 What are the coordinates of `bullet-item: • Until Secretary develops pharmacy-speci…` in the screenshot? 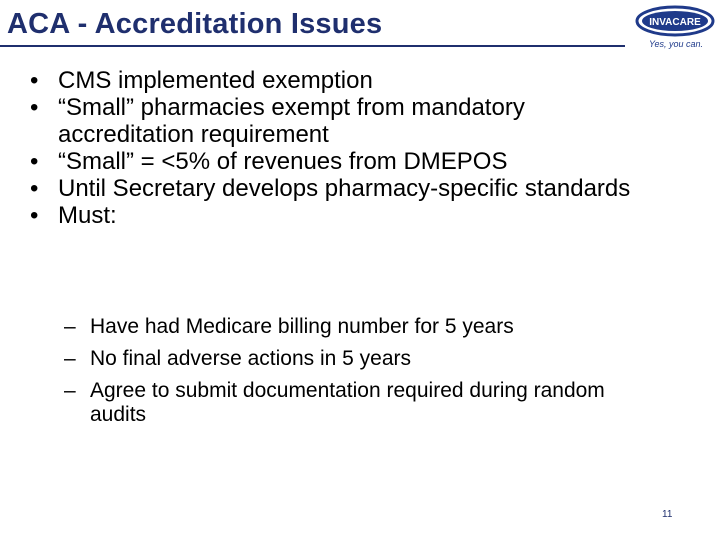 It's located at (340, 188).